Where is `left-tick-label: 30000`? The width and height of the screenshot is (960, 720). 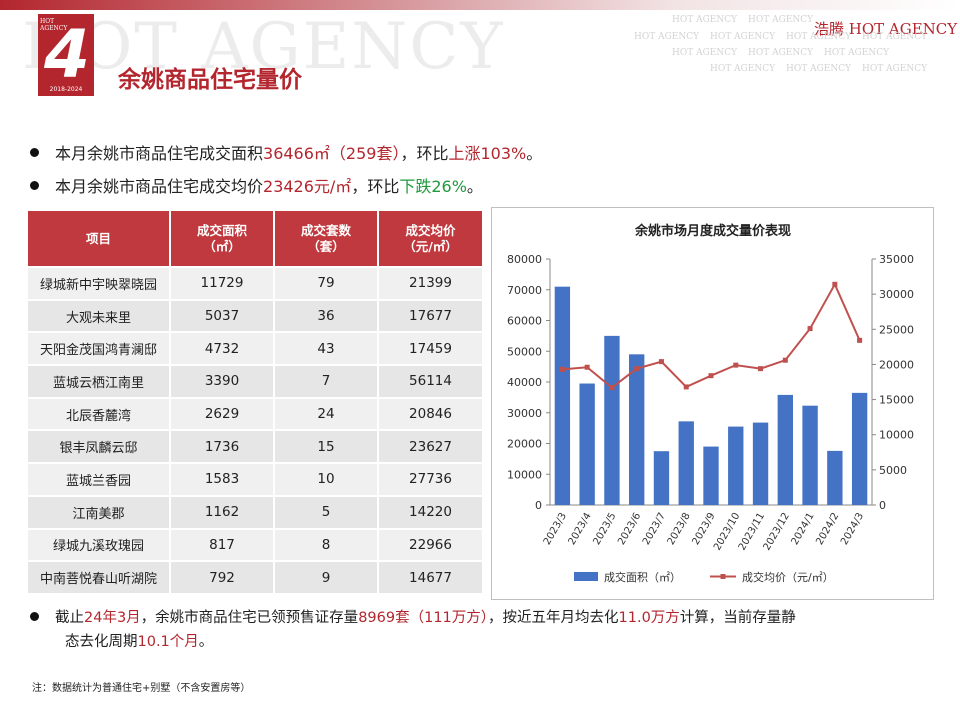 left-tick-label: 30000 is located at coordinates (524, 413).